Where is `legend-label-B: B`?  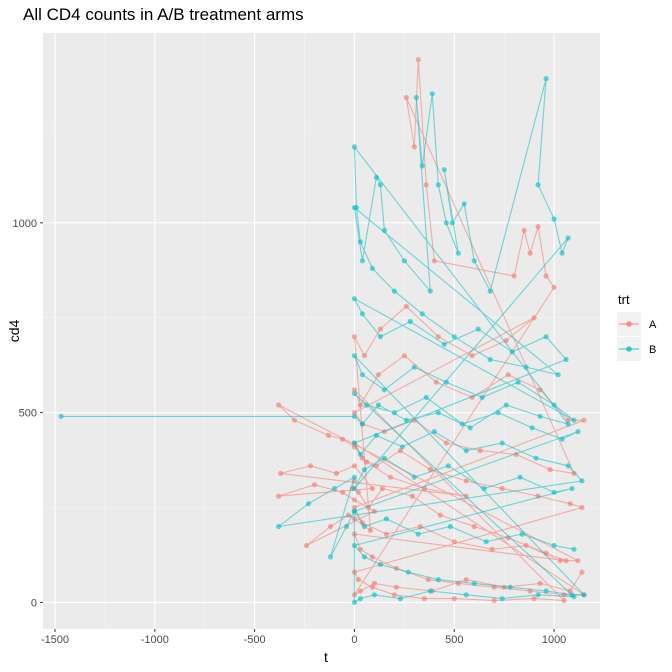 legend-label-B: B is located at coordinates (652, 350).